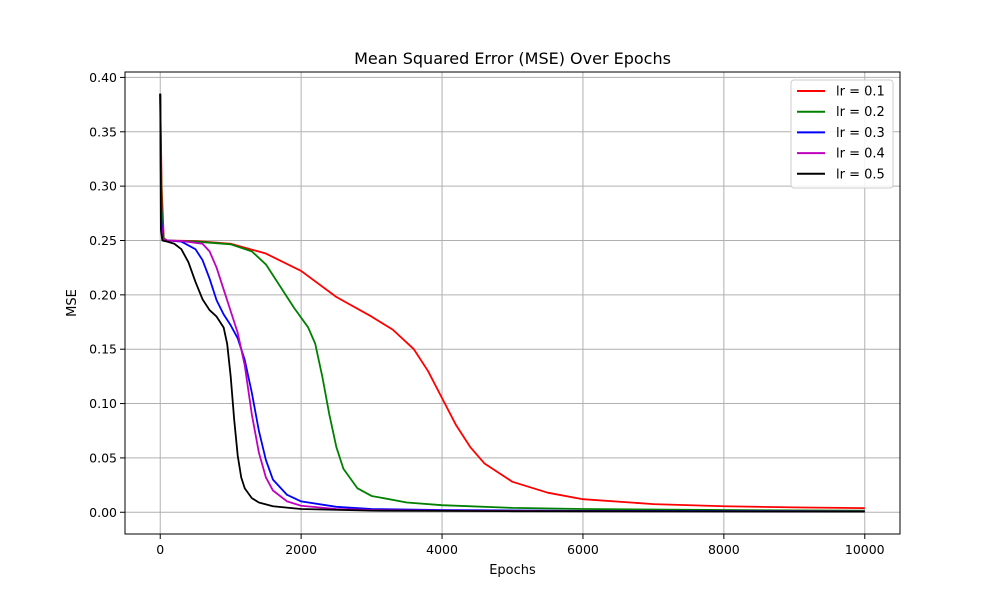  Describe the element at coordinates (865, 549) in the screenshot. I see `x-tick-label: 10000` at that location.